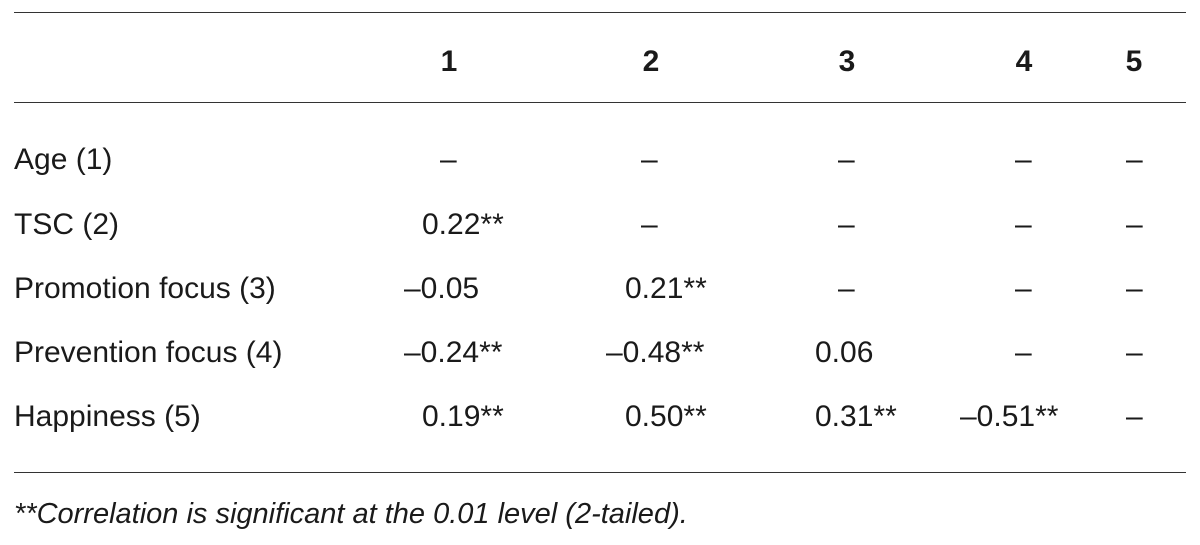 This screenshot has width=1200, height=545. I want to click on row-label-age: Age (1), so click(63, 159).